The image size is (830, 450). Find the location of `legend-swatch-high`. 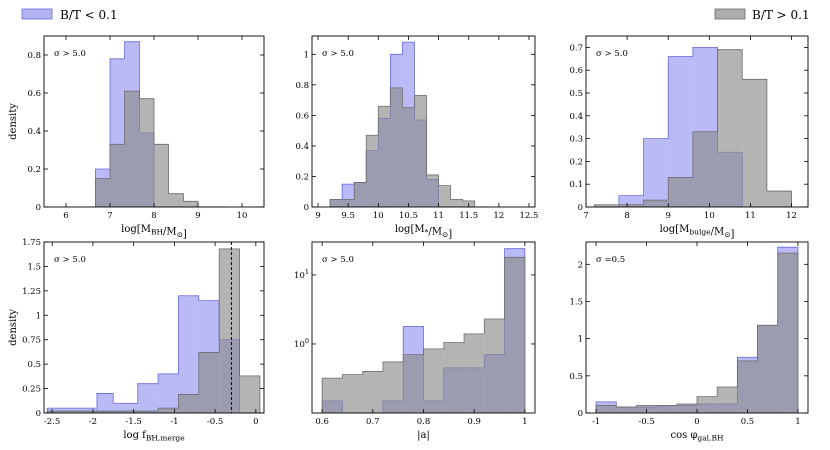

legend-swatch-high is located at coordinates (730, 14).